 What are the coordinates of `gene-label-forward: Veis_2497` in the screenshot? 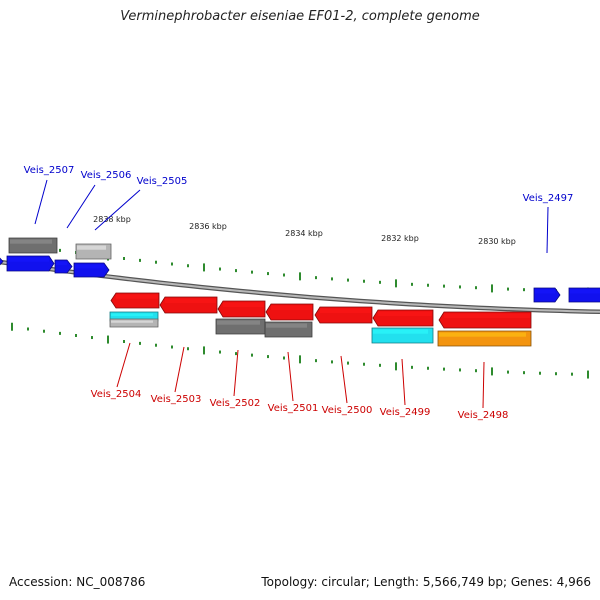 It's located at (548, 198).